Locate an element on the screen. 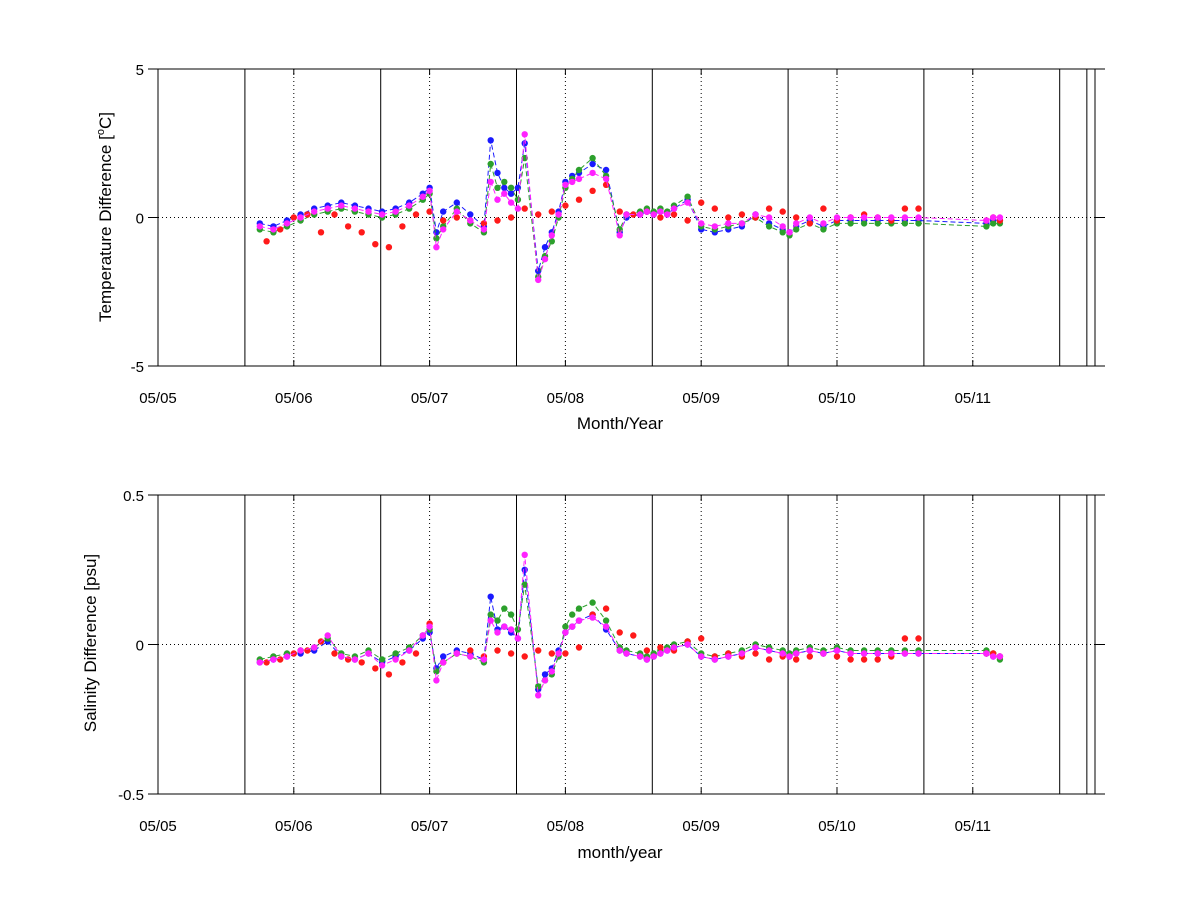  salinity-y-tick-label: -0.5 is located at coordinates (131, 795).